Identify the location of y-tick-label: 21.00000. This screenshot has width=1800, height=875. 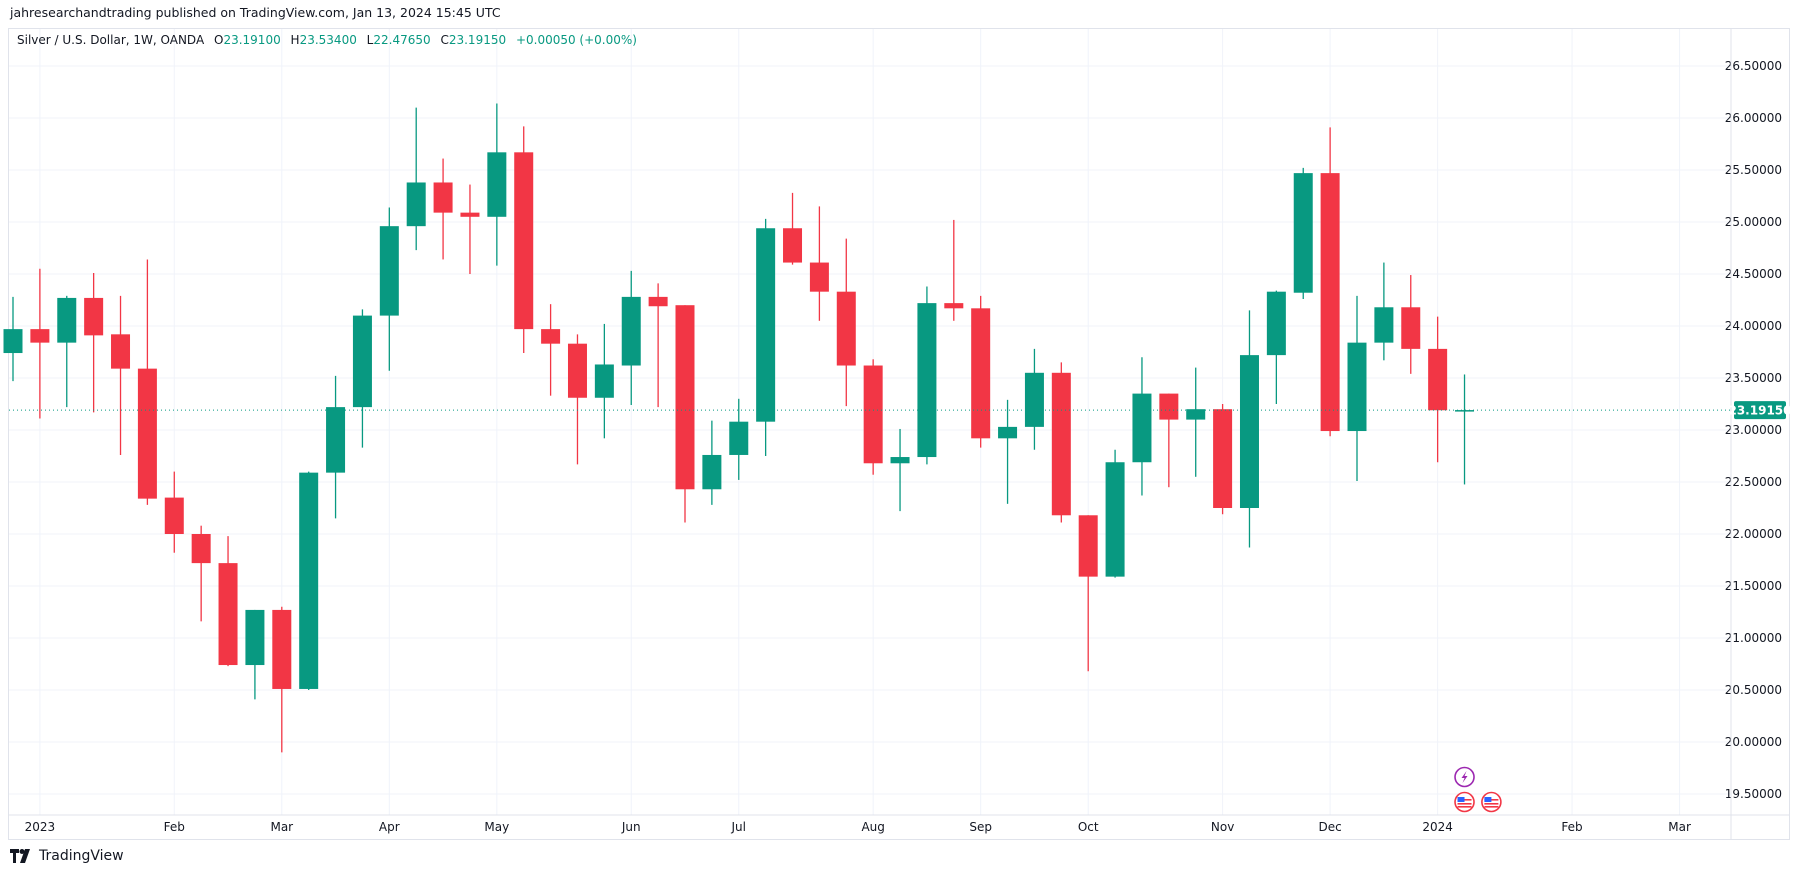
(1753, 638).